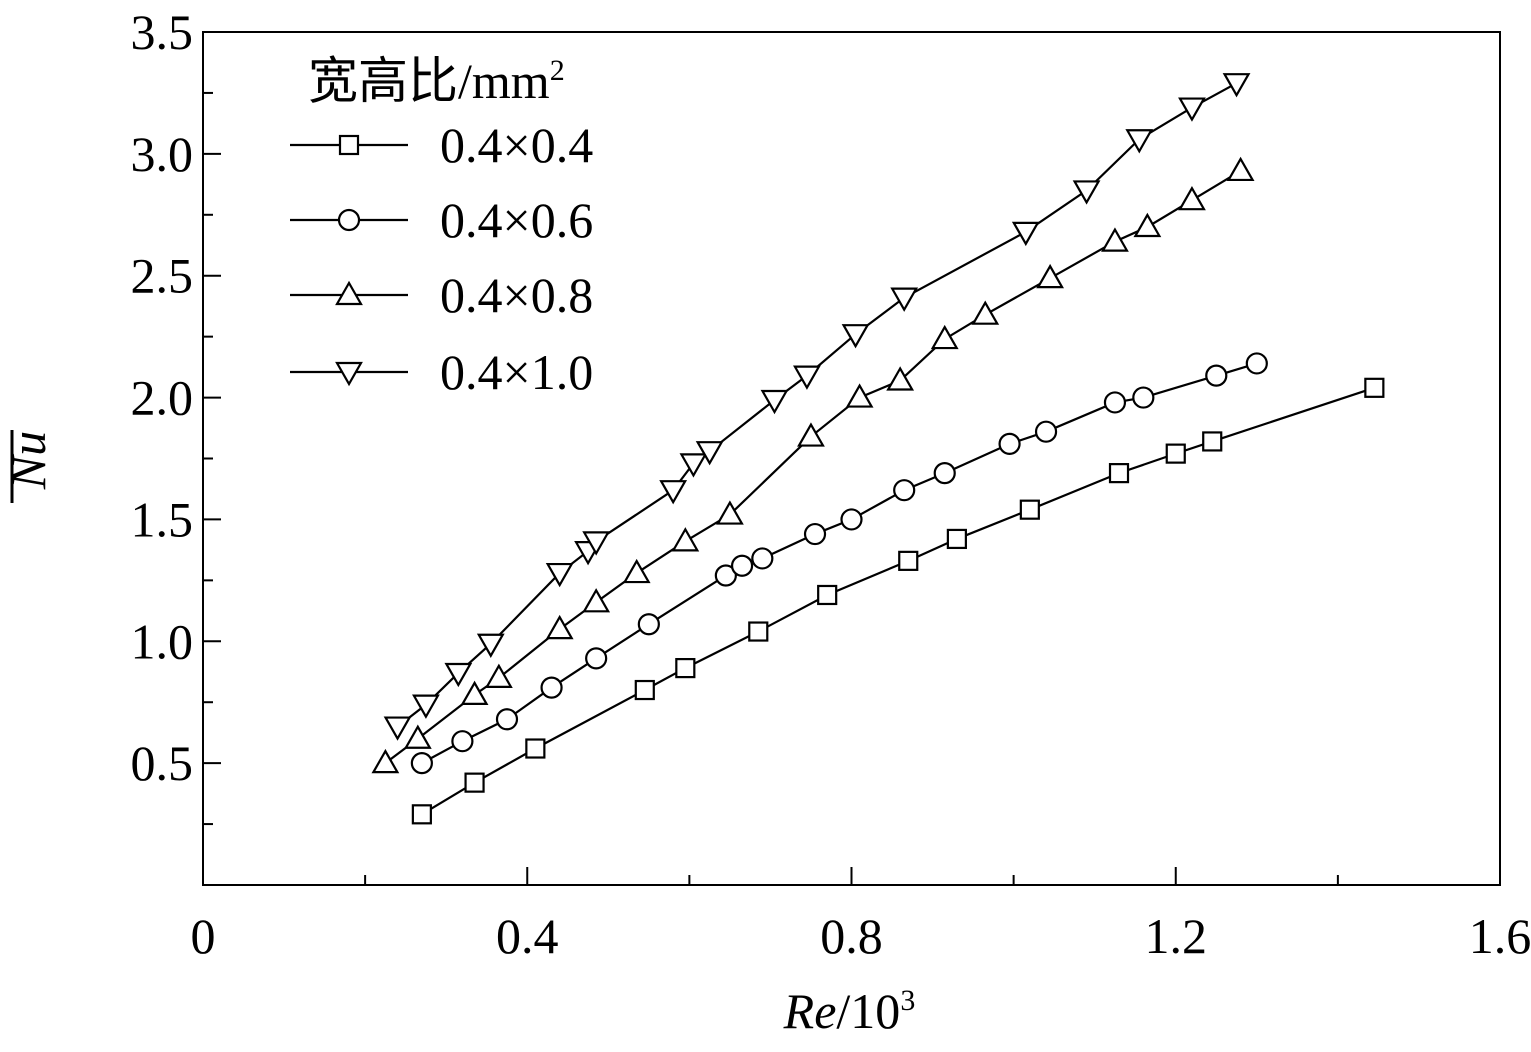 The image size is (1531, 1052). I want to click on legend-label: 0.4×1.0, so click(516, 372).